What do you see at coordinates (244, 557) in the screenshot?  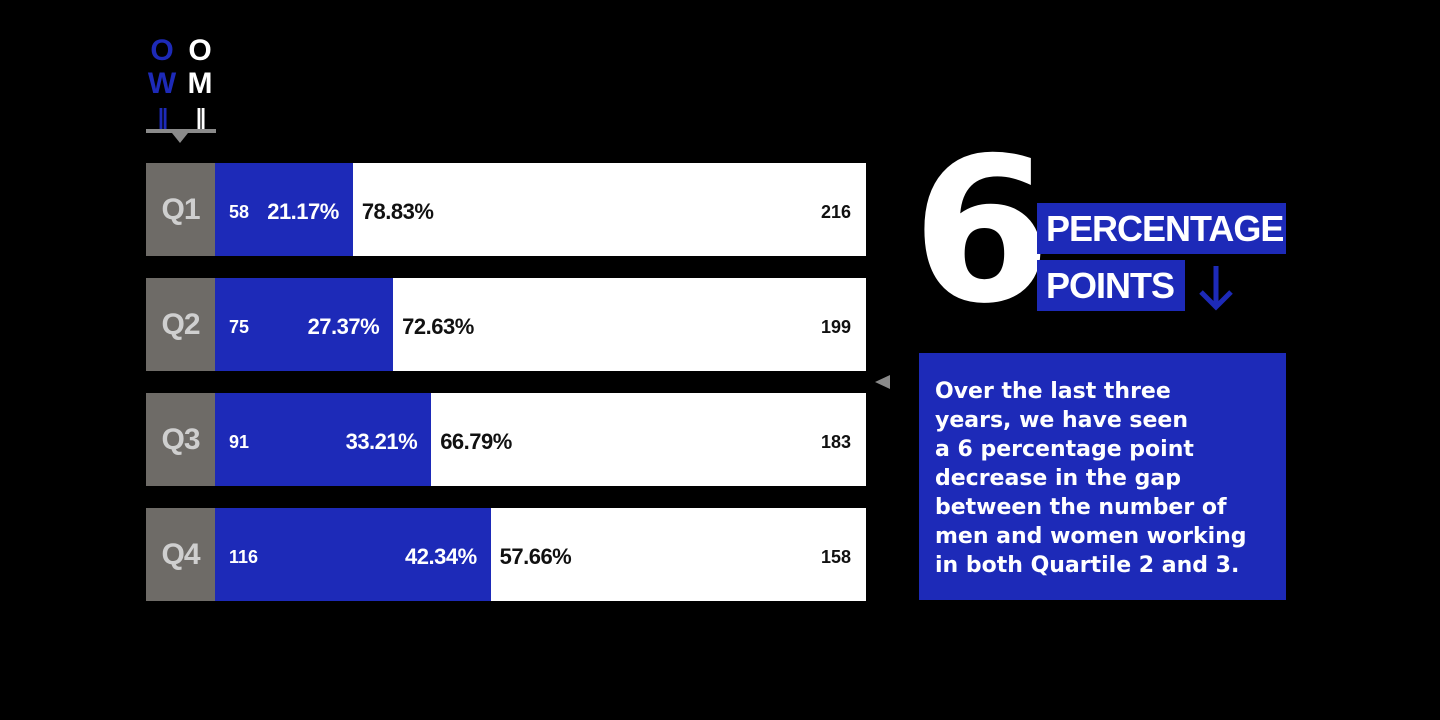 I see `women-count-label: 116` at bounding box center [244, 557].